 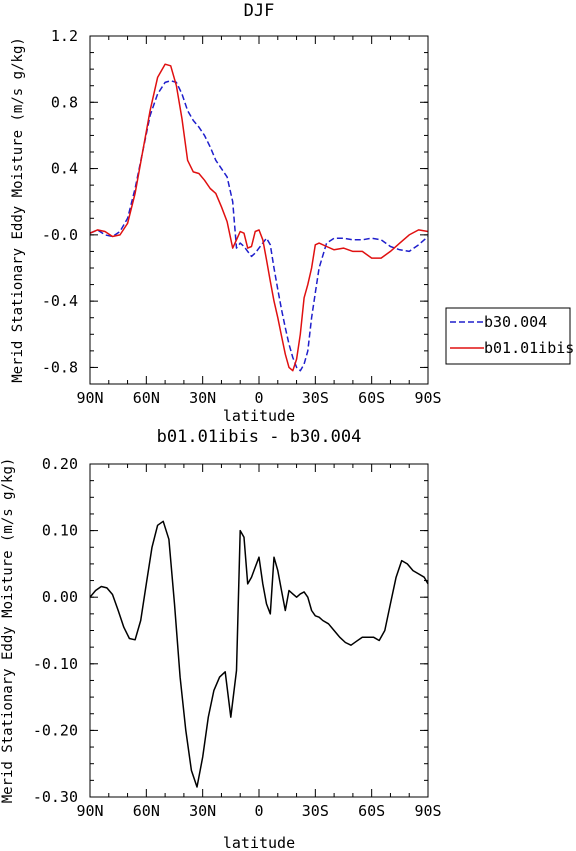 I want to click on y-tick-label: 1.2, so click(x=64, y=36).